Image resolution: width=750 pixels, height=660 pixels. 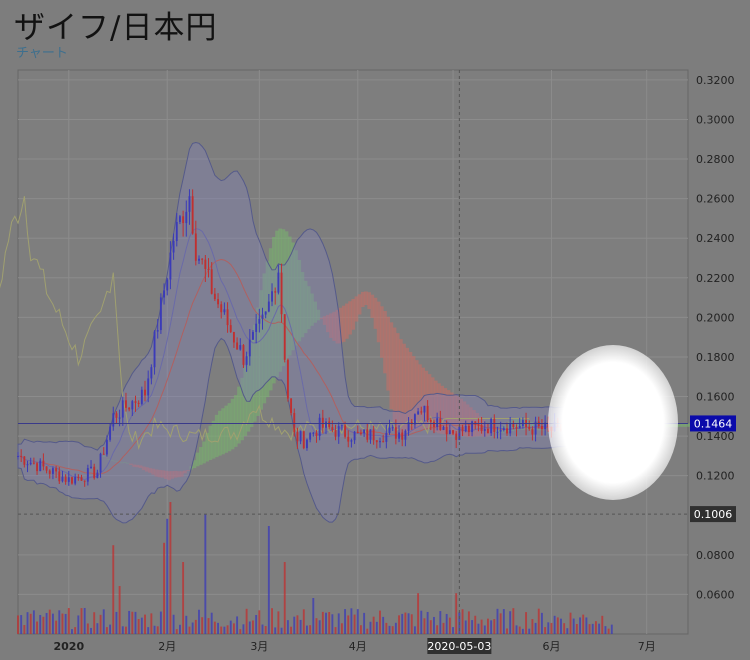 I want to click on x-axis: 20202月3月4月5月6月7月, so click(x=354, y=646).